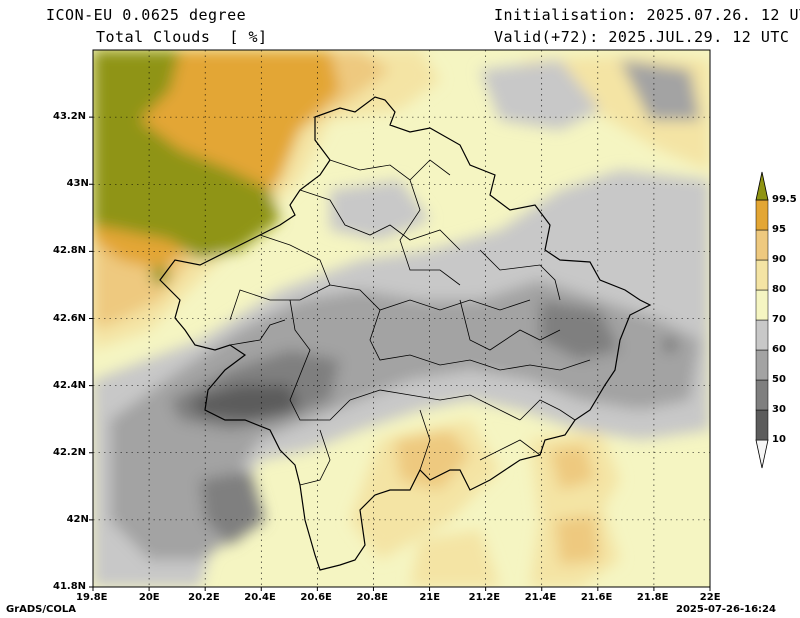  What do you see at coordinates (260, 597) in the screenshot?
I see `x-tick-label: 20.4E` at bounding box center [260, 597].